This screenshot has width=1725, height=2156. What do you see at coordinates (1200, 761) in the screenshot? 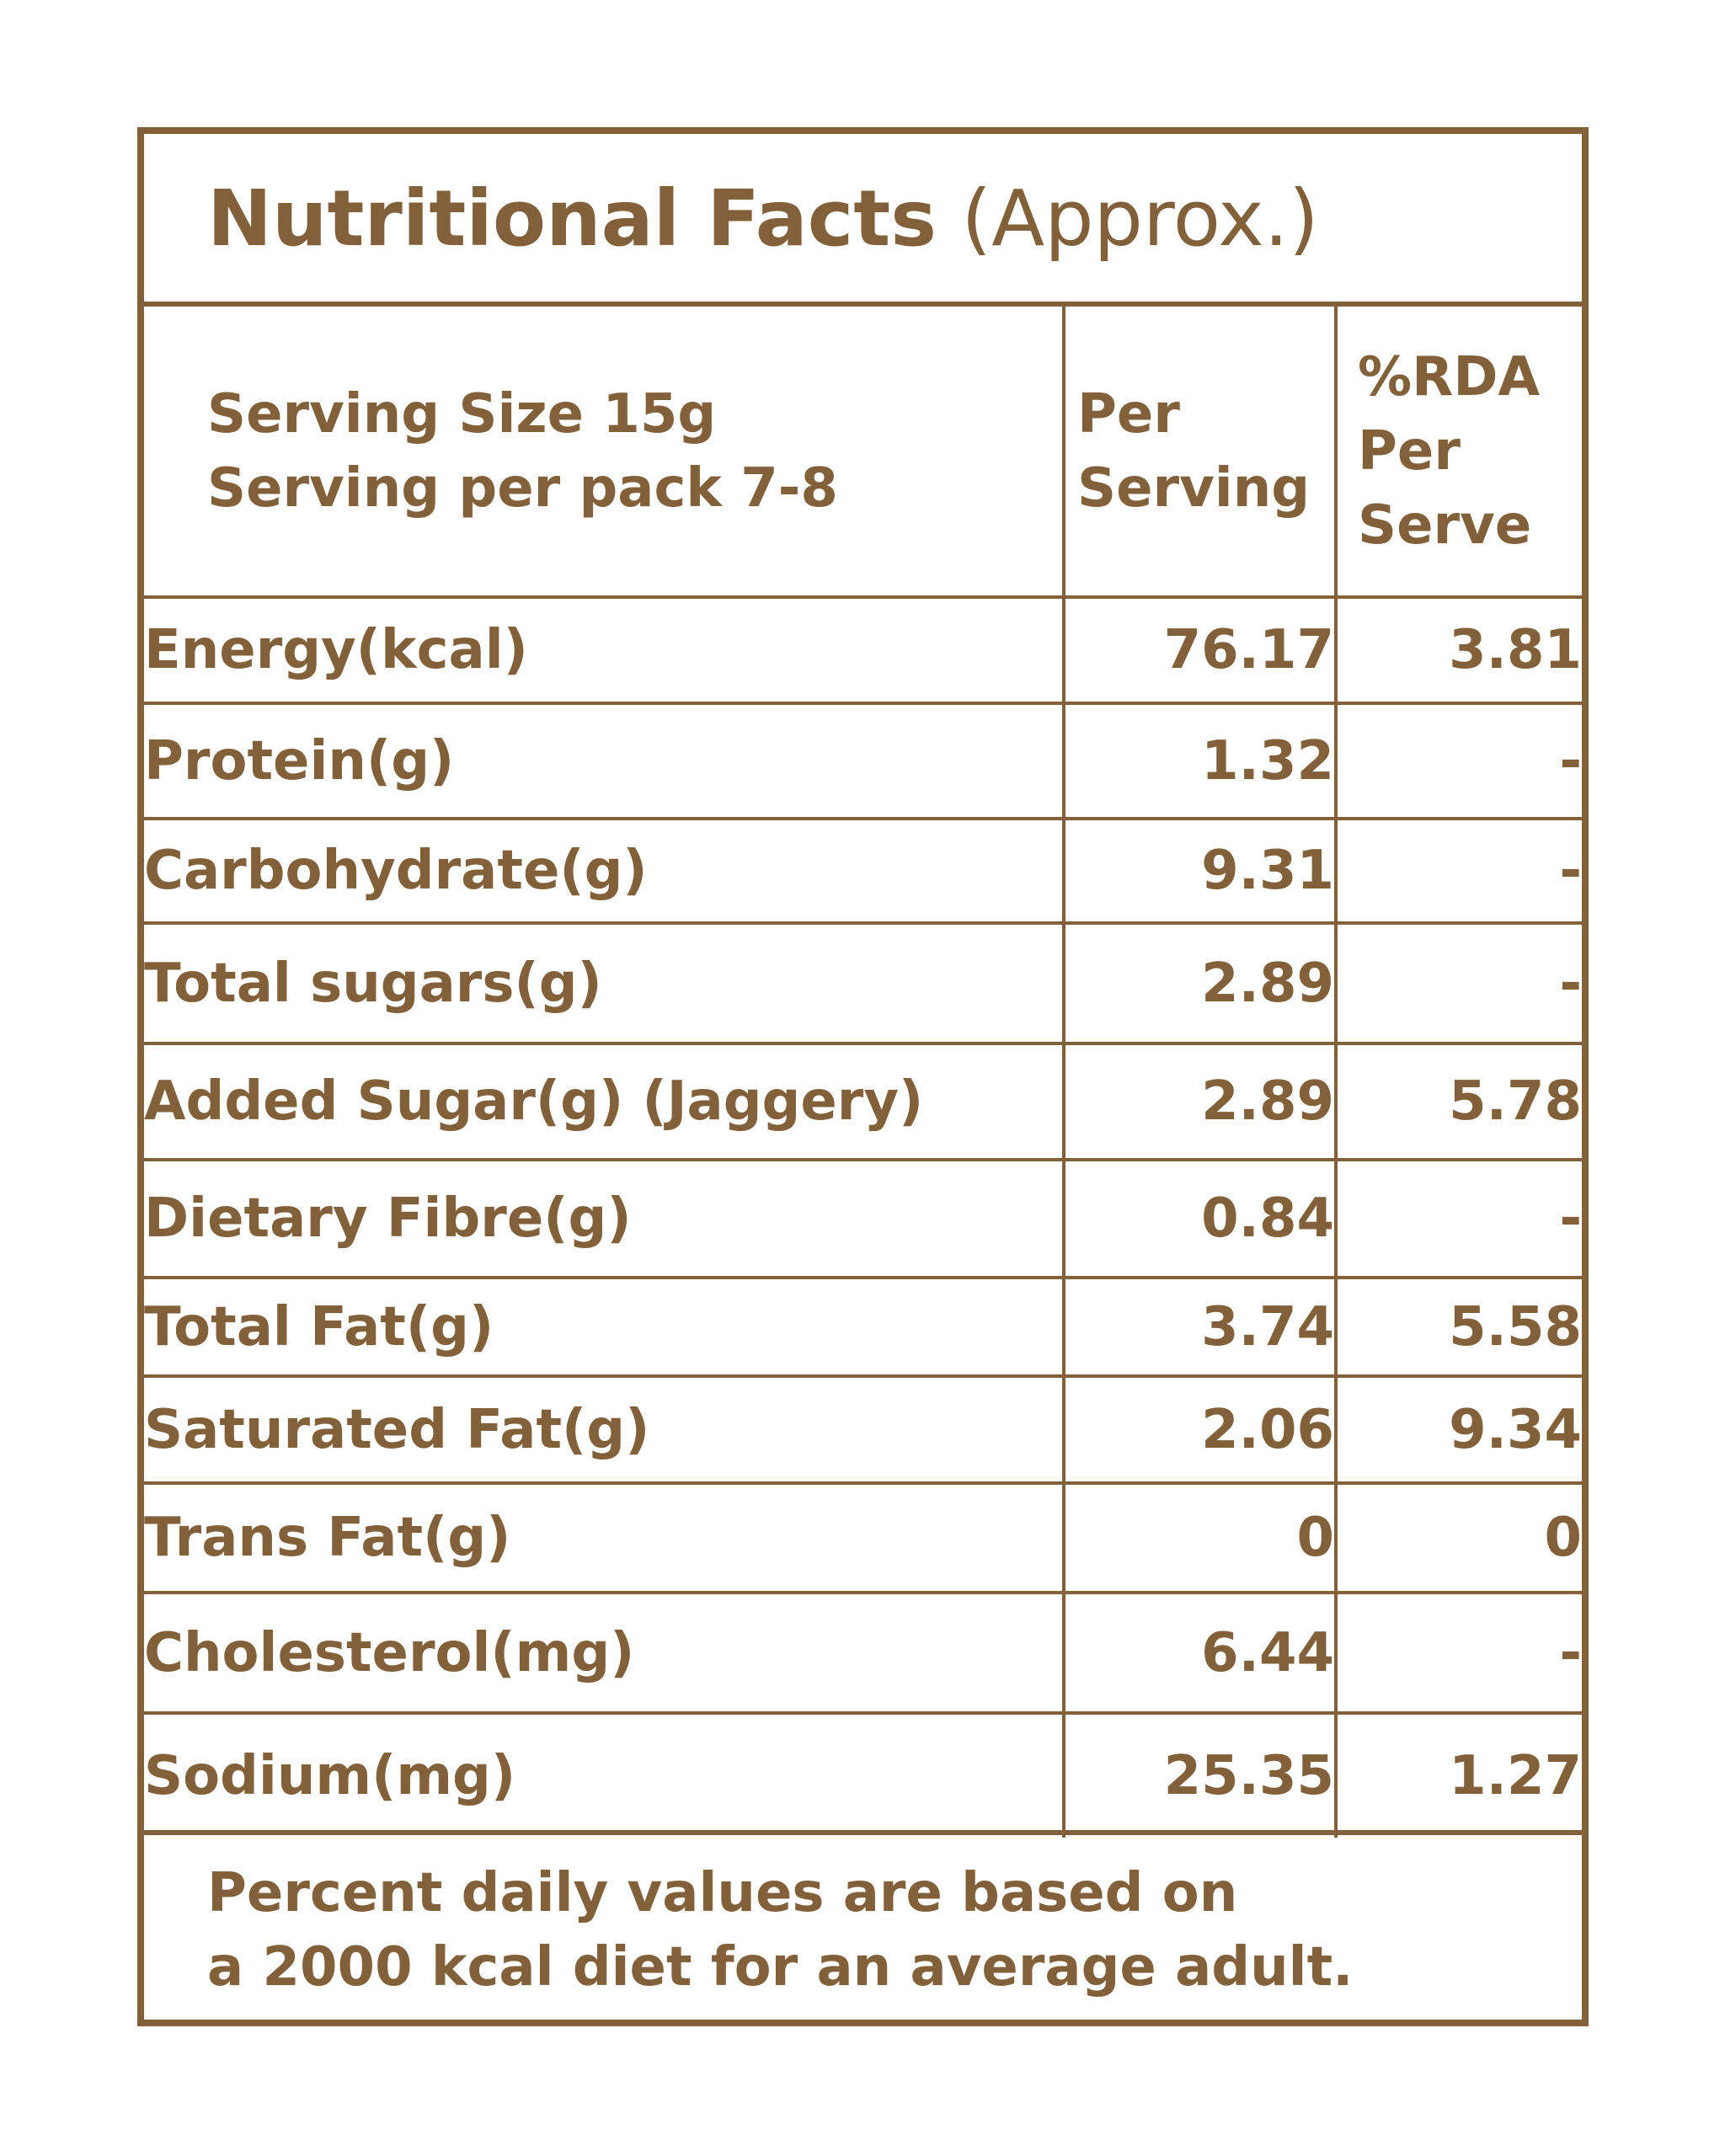
I see `per-serving-value: 1.32` at bounding box center [1200, 761].